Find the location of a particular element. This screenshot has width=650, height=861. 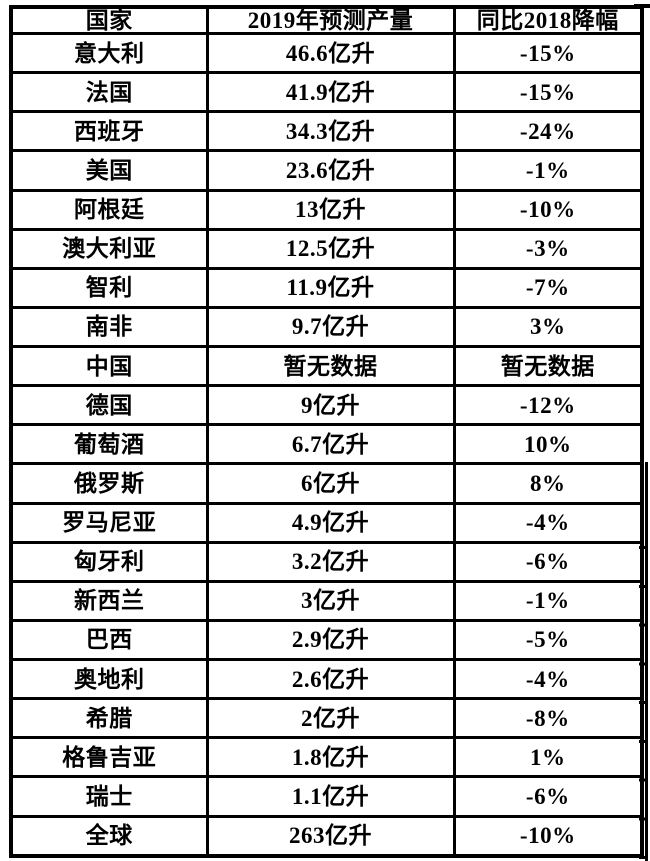

production-cell: 2.6亿升 is located at coordinates (330, 679).